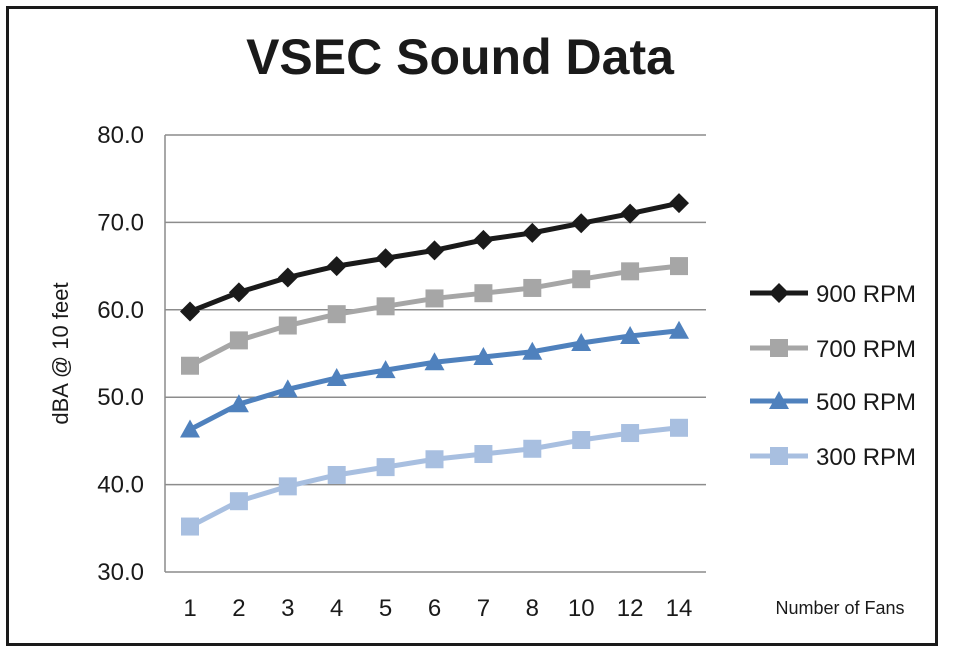 Image resolution: width=954 pixels, height=646 pixels. What do you see at coordinates (679, 608) in the screenshot?
I see `x-tick-label: 14` at bounding box center [679, 608].